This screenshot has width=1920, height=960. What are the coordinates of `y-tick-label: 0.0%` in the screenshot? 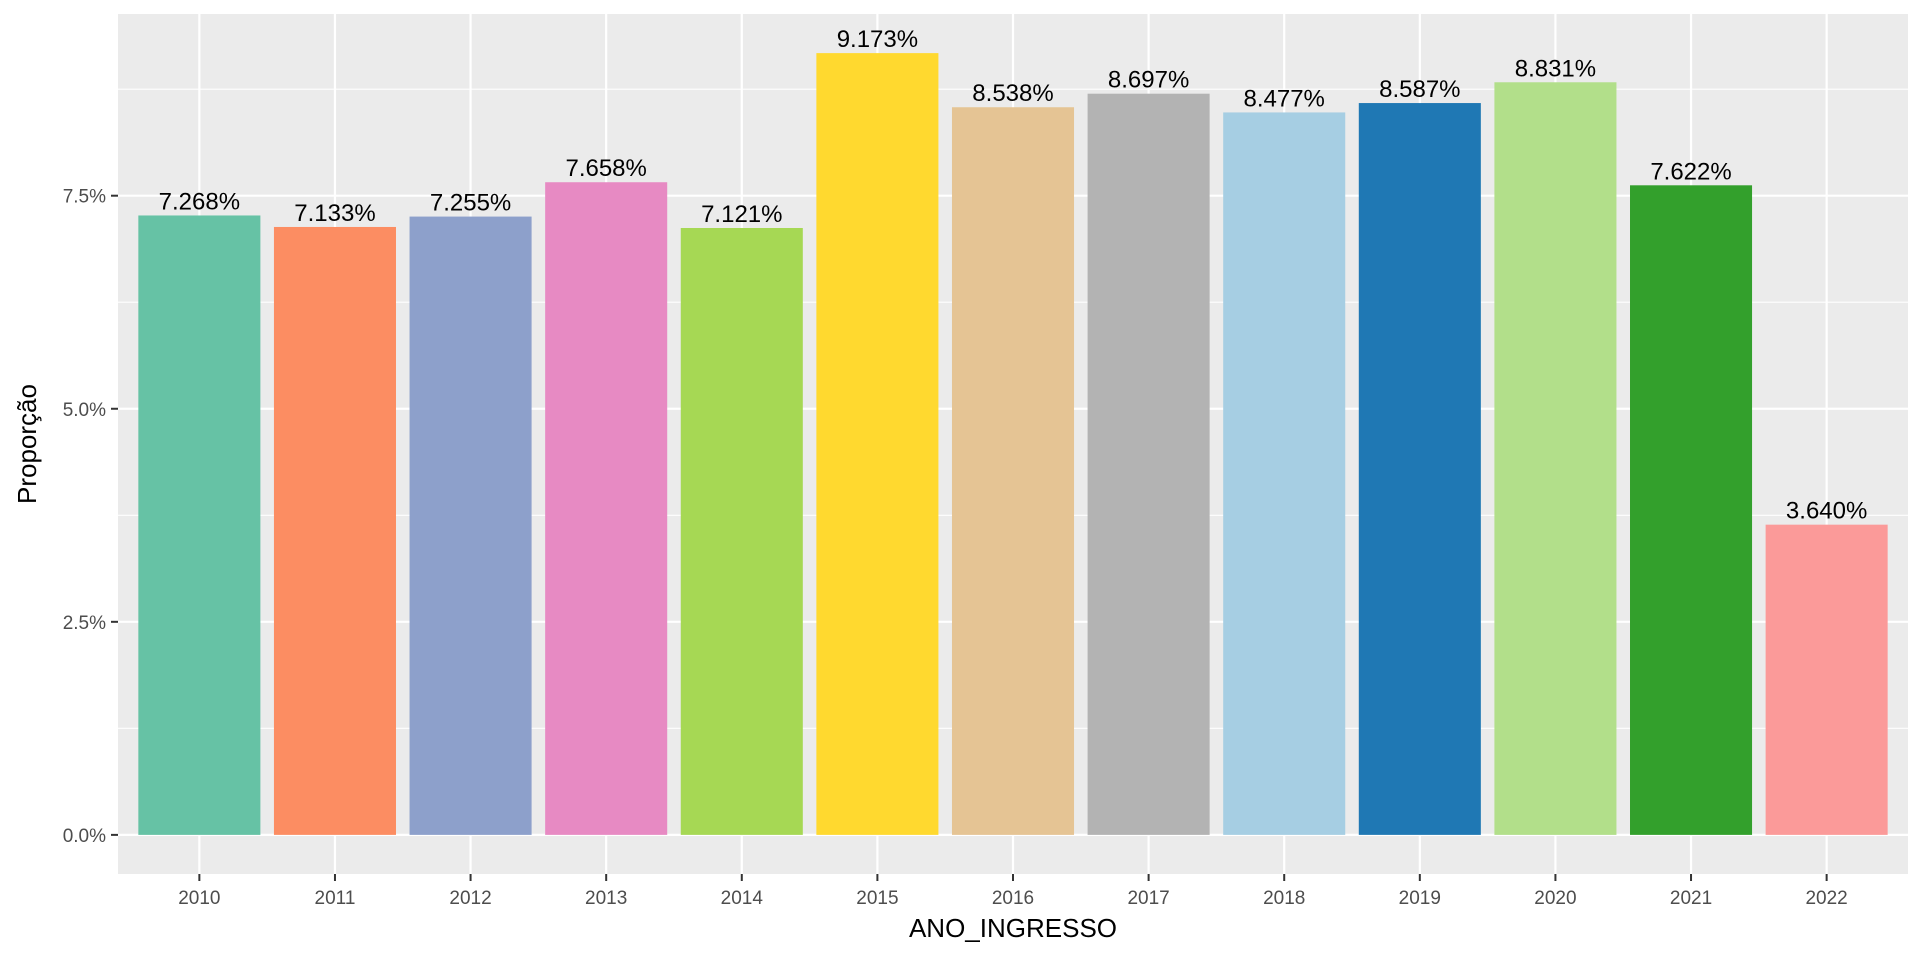 It's located at (84, 836).